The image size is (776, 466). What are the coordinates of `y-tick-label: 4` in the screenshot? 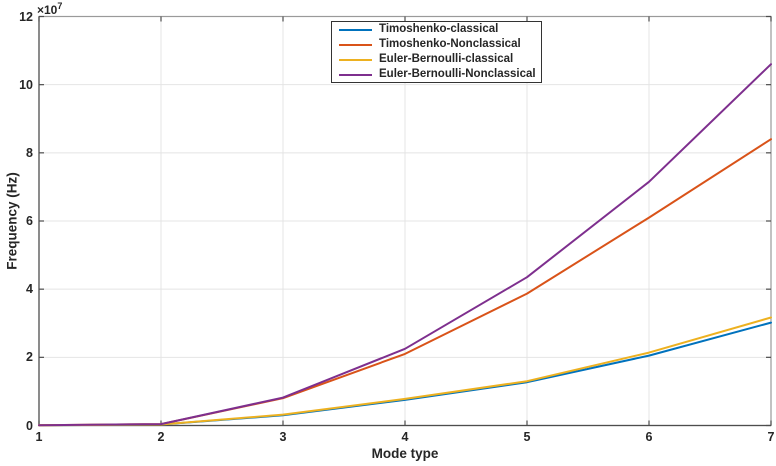 It's located at (29, 288).